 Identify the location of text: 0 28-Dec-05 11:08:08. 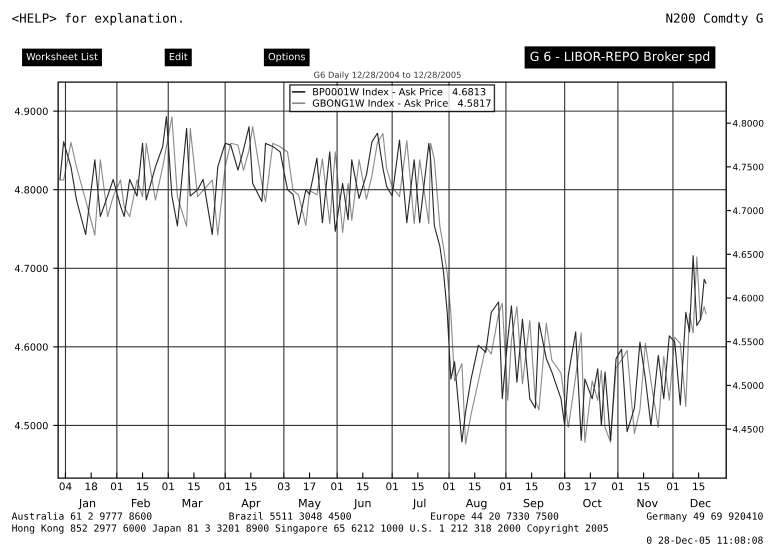
(704, 540).